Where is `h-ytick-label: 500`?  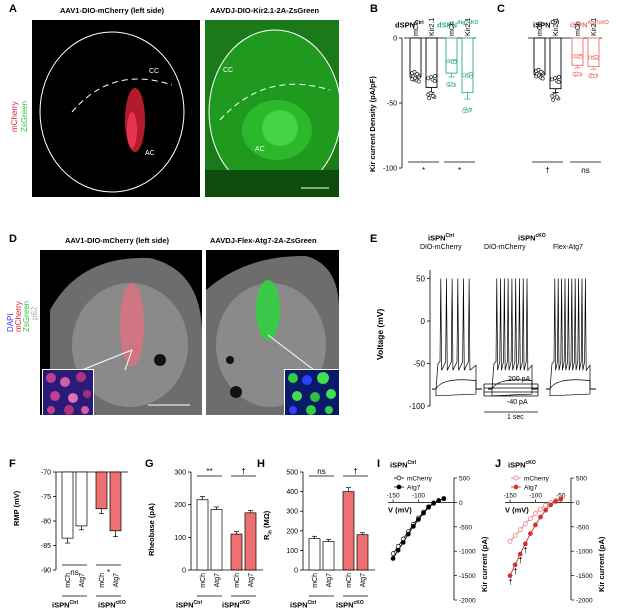 h-ytick-label: 500 is located at coordinates (292, 473).